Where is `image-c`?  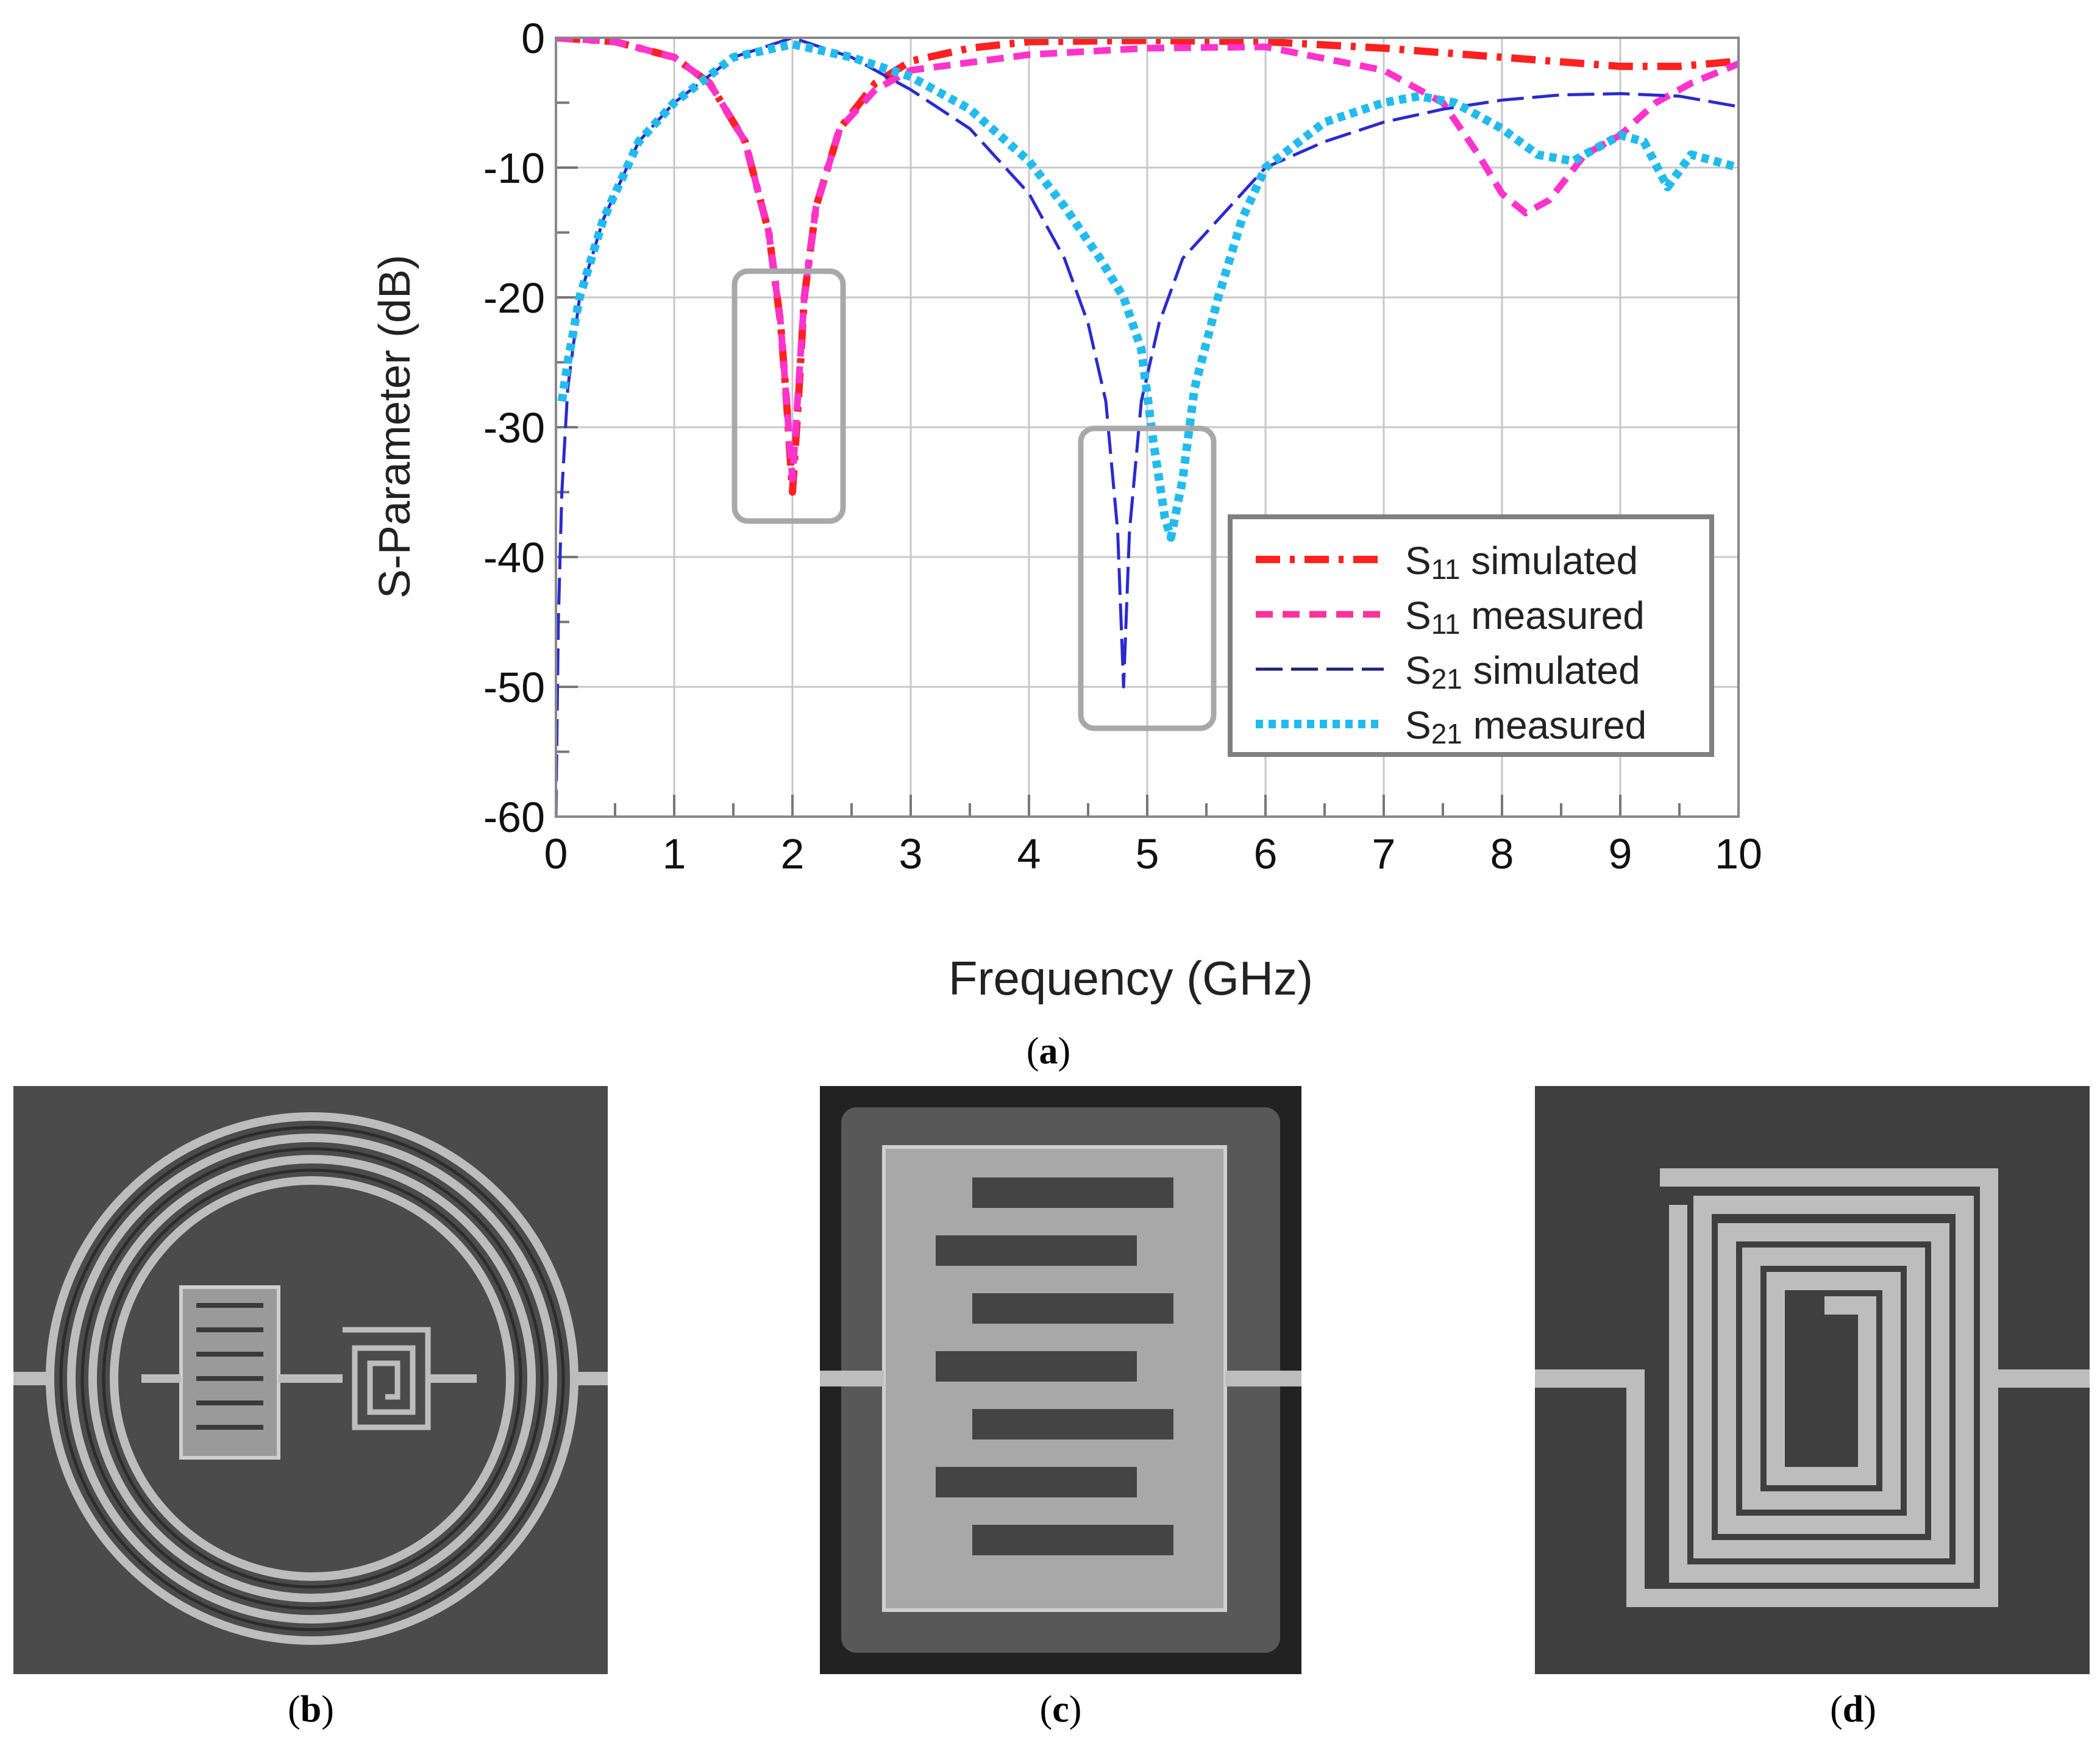 image-c is located at coordinates (1060, 1380).